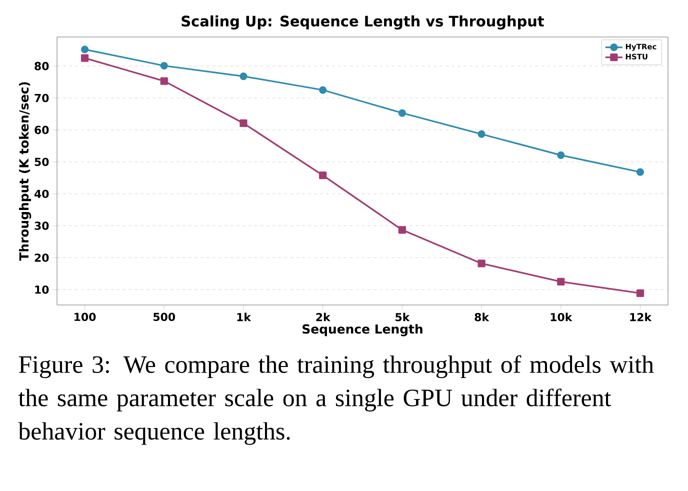 This screenshot has width=688, height=491. I want to click on x-tick-label: 500, so click(165, 317).